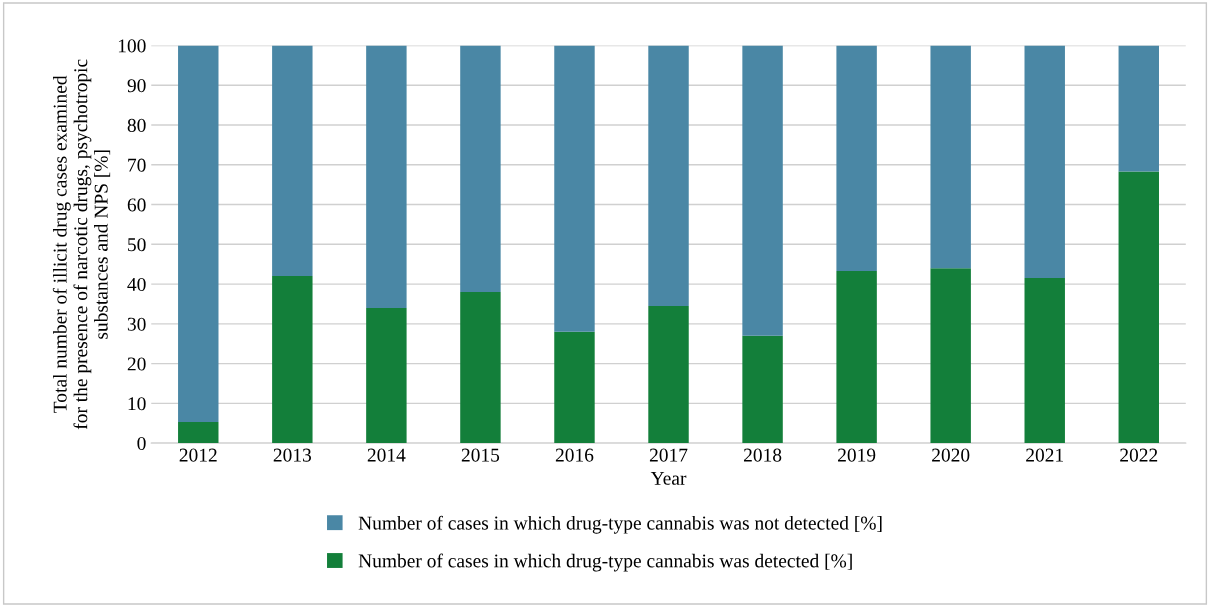  I want to click on x-tick-label: 2014, so click(386, 455).